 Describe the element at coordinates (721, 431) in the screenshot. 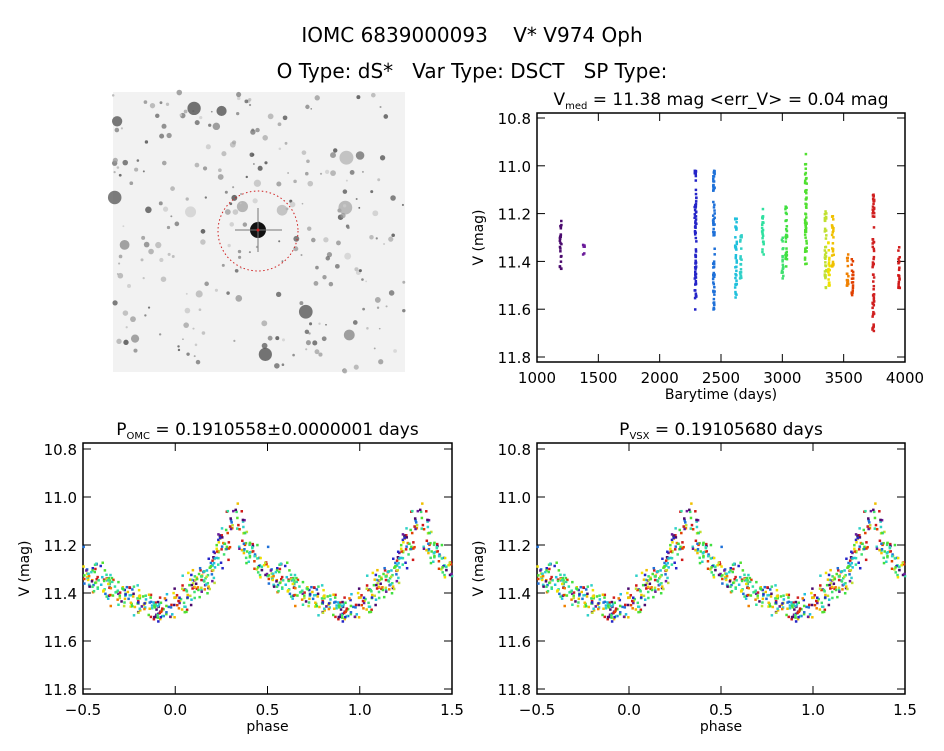

I see `plot-title: PVSX = 0.19105680 days` at that location.